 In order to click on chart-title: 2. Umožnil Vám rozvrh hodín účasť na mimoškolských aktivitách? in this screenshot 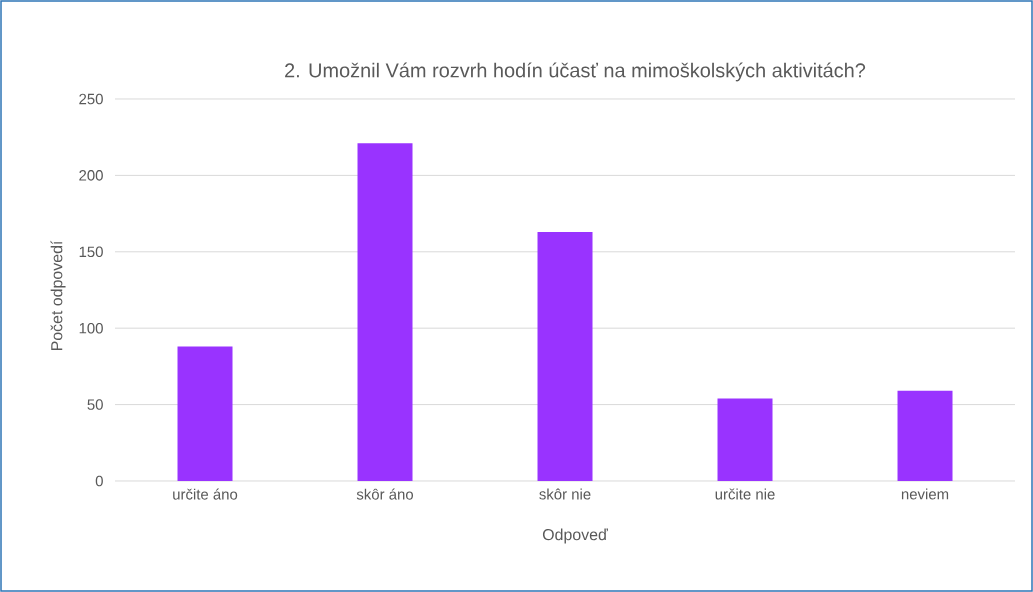, I will do `click(575, 72)`.